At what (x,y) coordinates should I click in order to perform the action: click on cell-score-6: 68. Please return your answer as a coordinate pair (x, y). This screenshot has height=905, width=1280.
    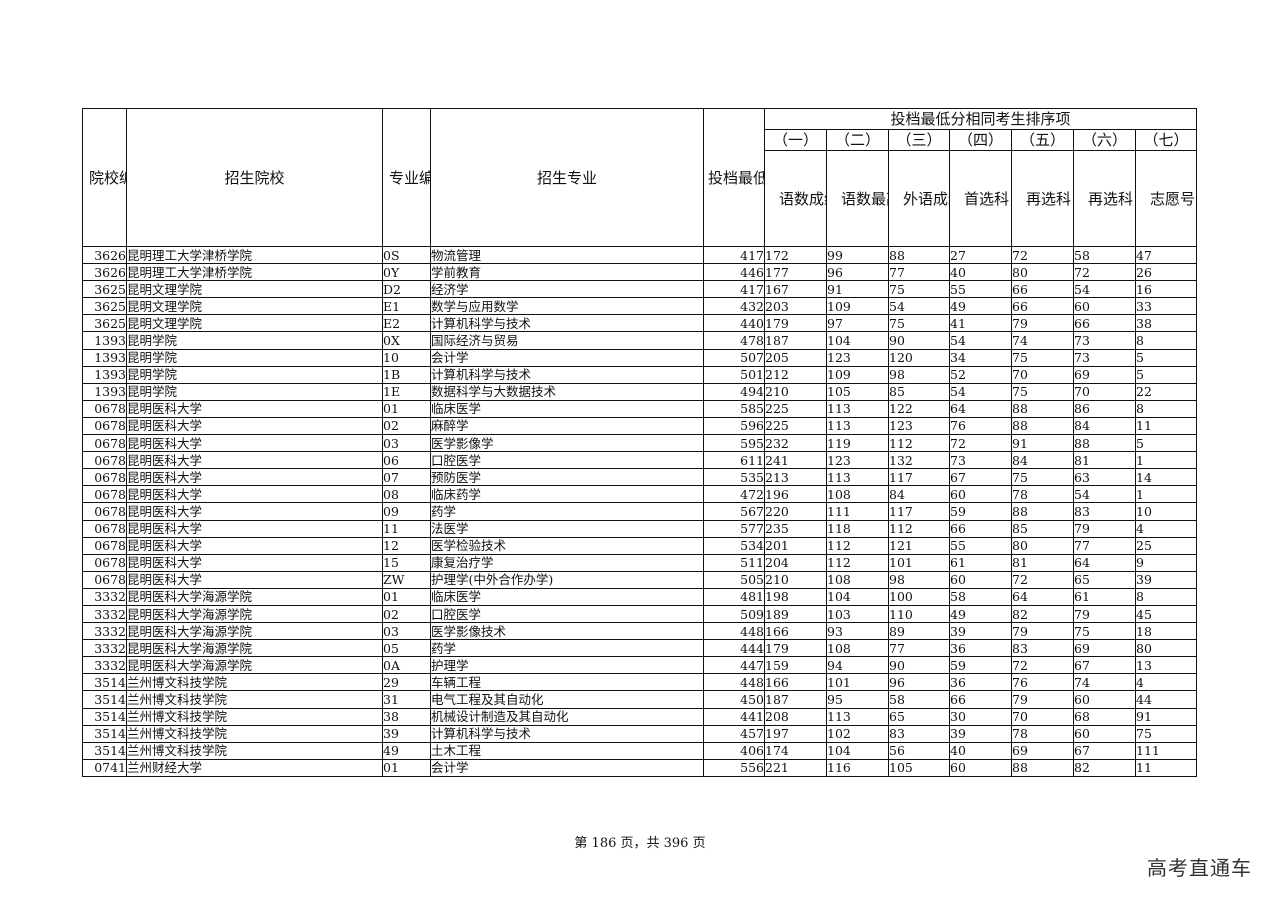
    Looking at the image, I should click on (1104, 716).